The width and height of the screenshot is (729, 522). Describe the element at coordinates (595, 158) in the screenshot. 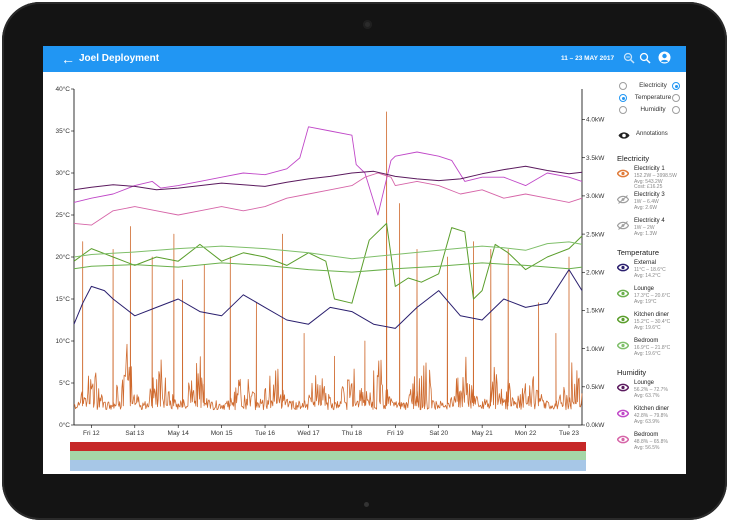

I see `y-right-tick-label: 3.5kW` at that location.